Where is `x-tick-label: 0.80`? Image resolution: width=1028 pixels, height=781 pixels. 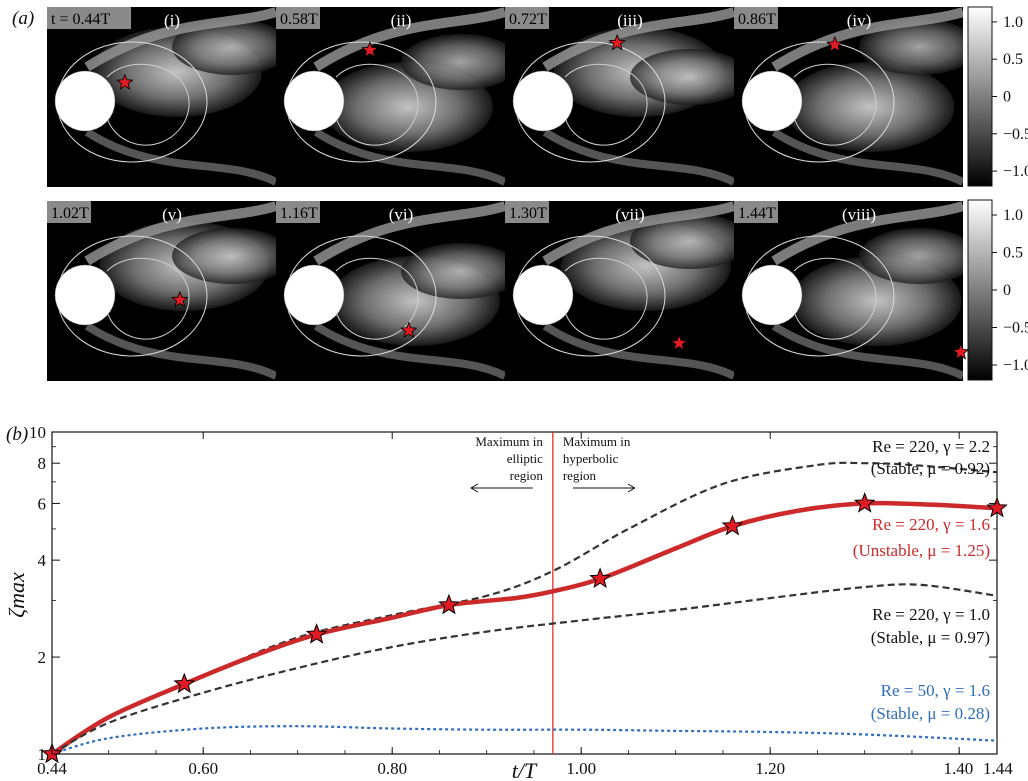
x-tick-label: 0.80 is located at coordinates (392, 768).